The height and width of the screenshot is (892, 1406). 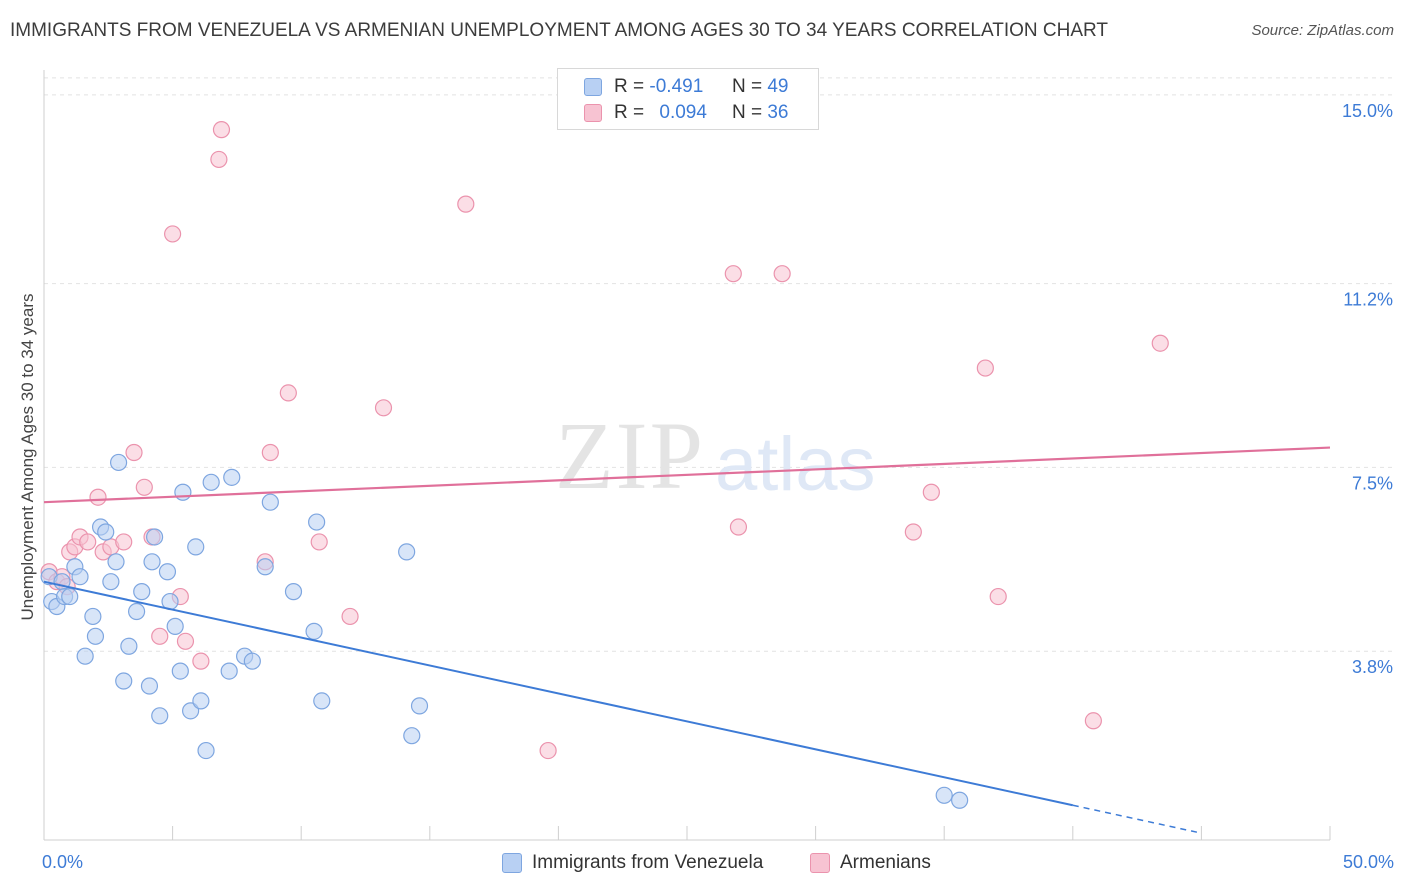 I want to click on watermark: ZIP atlas, so click(x=715, y=455).